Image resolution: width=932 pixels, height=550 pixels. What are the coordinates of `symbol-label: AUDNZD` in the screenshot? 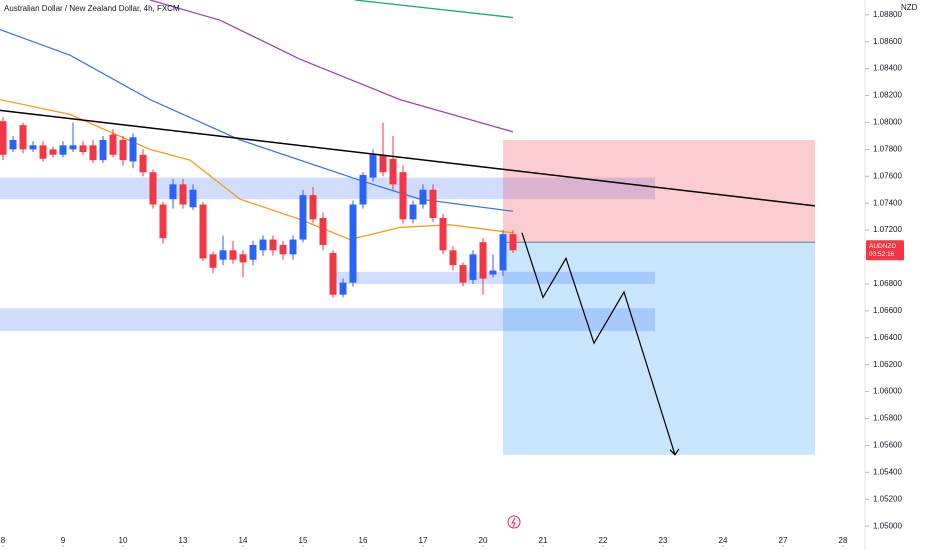 It's located at (882, 246).